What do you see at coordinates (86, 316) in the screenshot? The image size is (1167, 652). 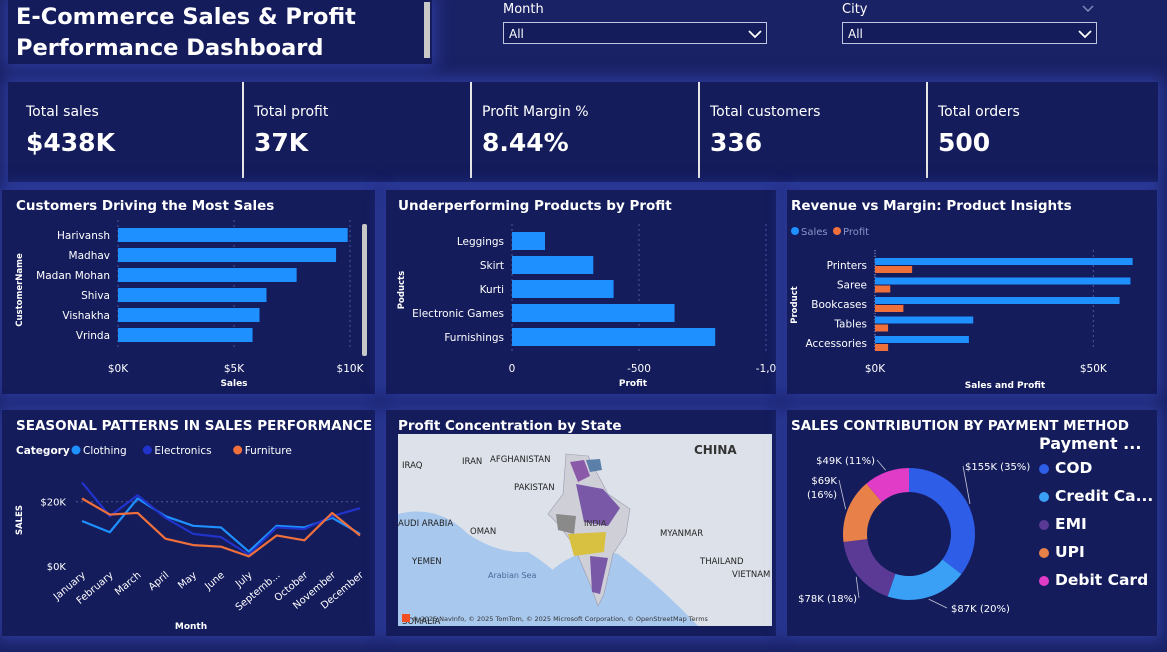 I see `category-label: Vishakha` at bounding box center [86, 316].